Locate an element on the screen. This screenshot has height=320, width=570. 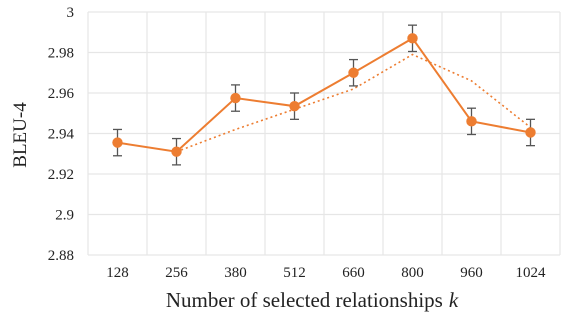
x-tick-label-7: 1024 is located at coordinates (531, 273).